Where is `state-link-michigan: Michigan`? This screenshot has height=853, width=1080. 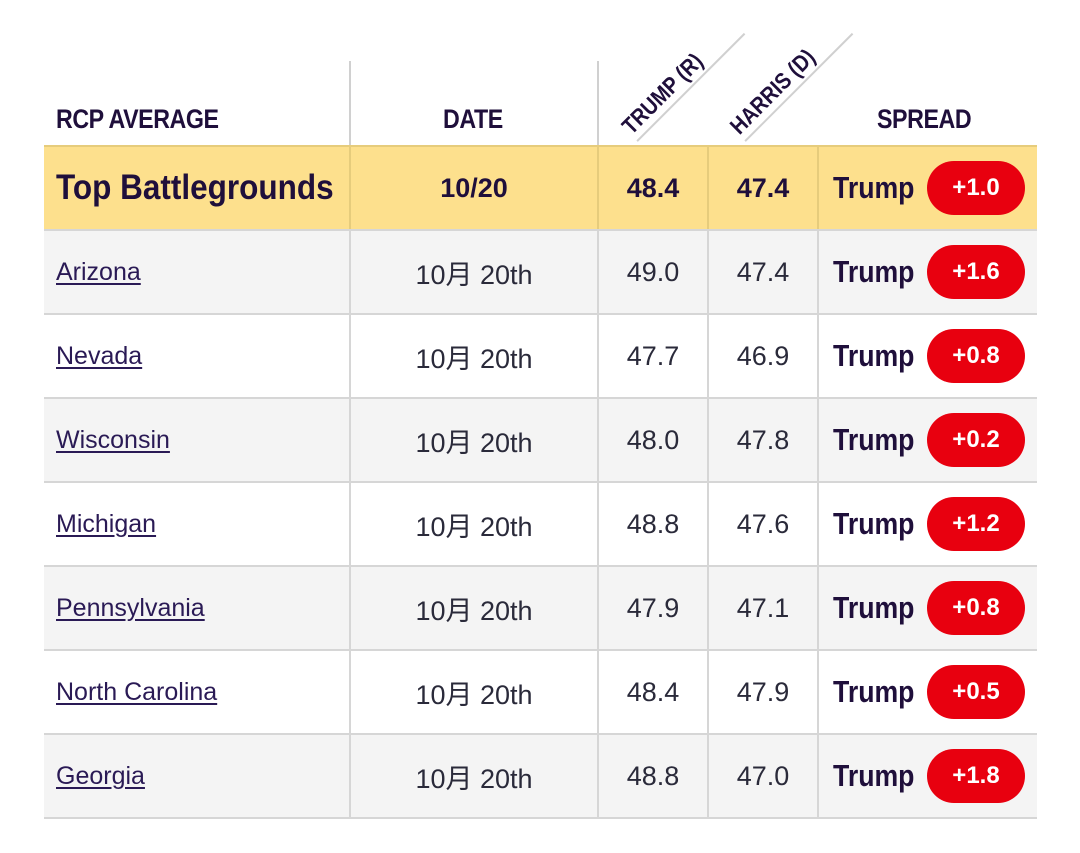 state-link-michigan: Michigan is located at coordinates (106, 523).